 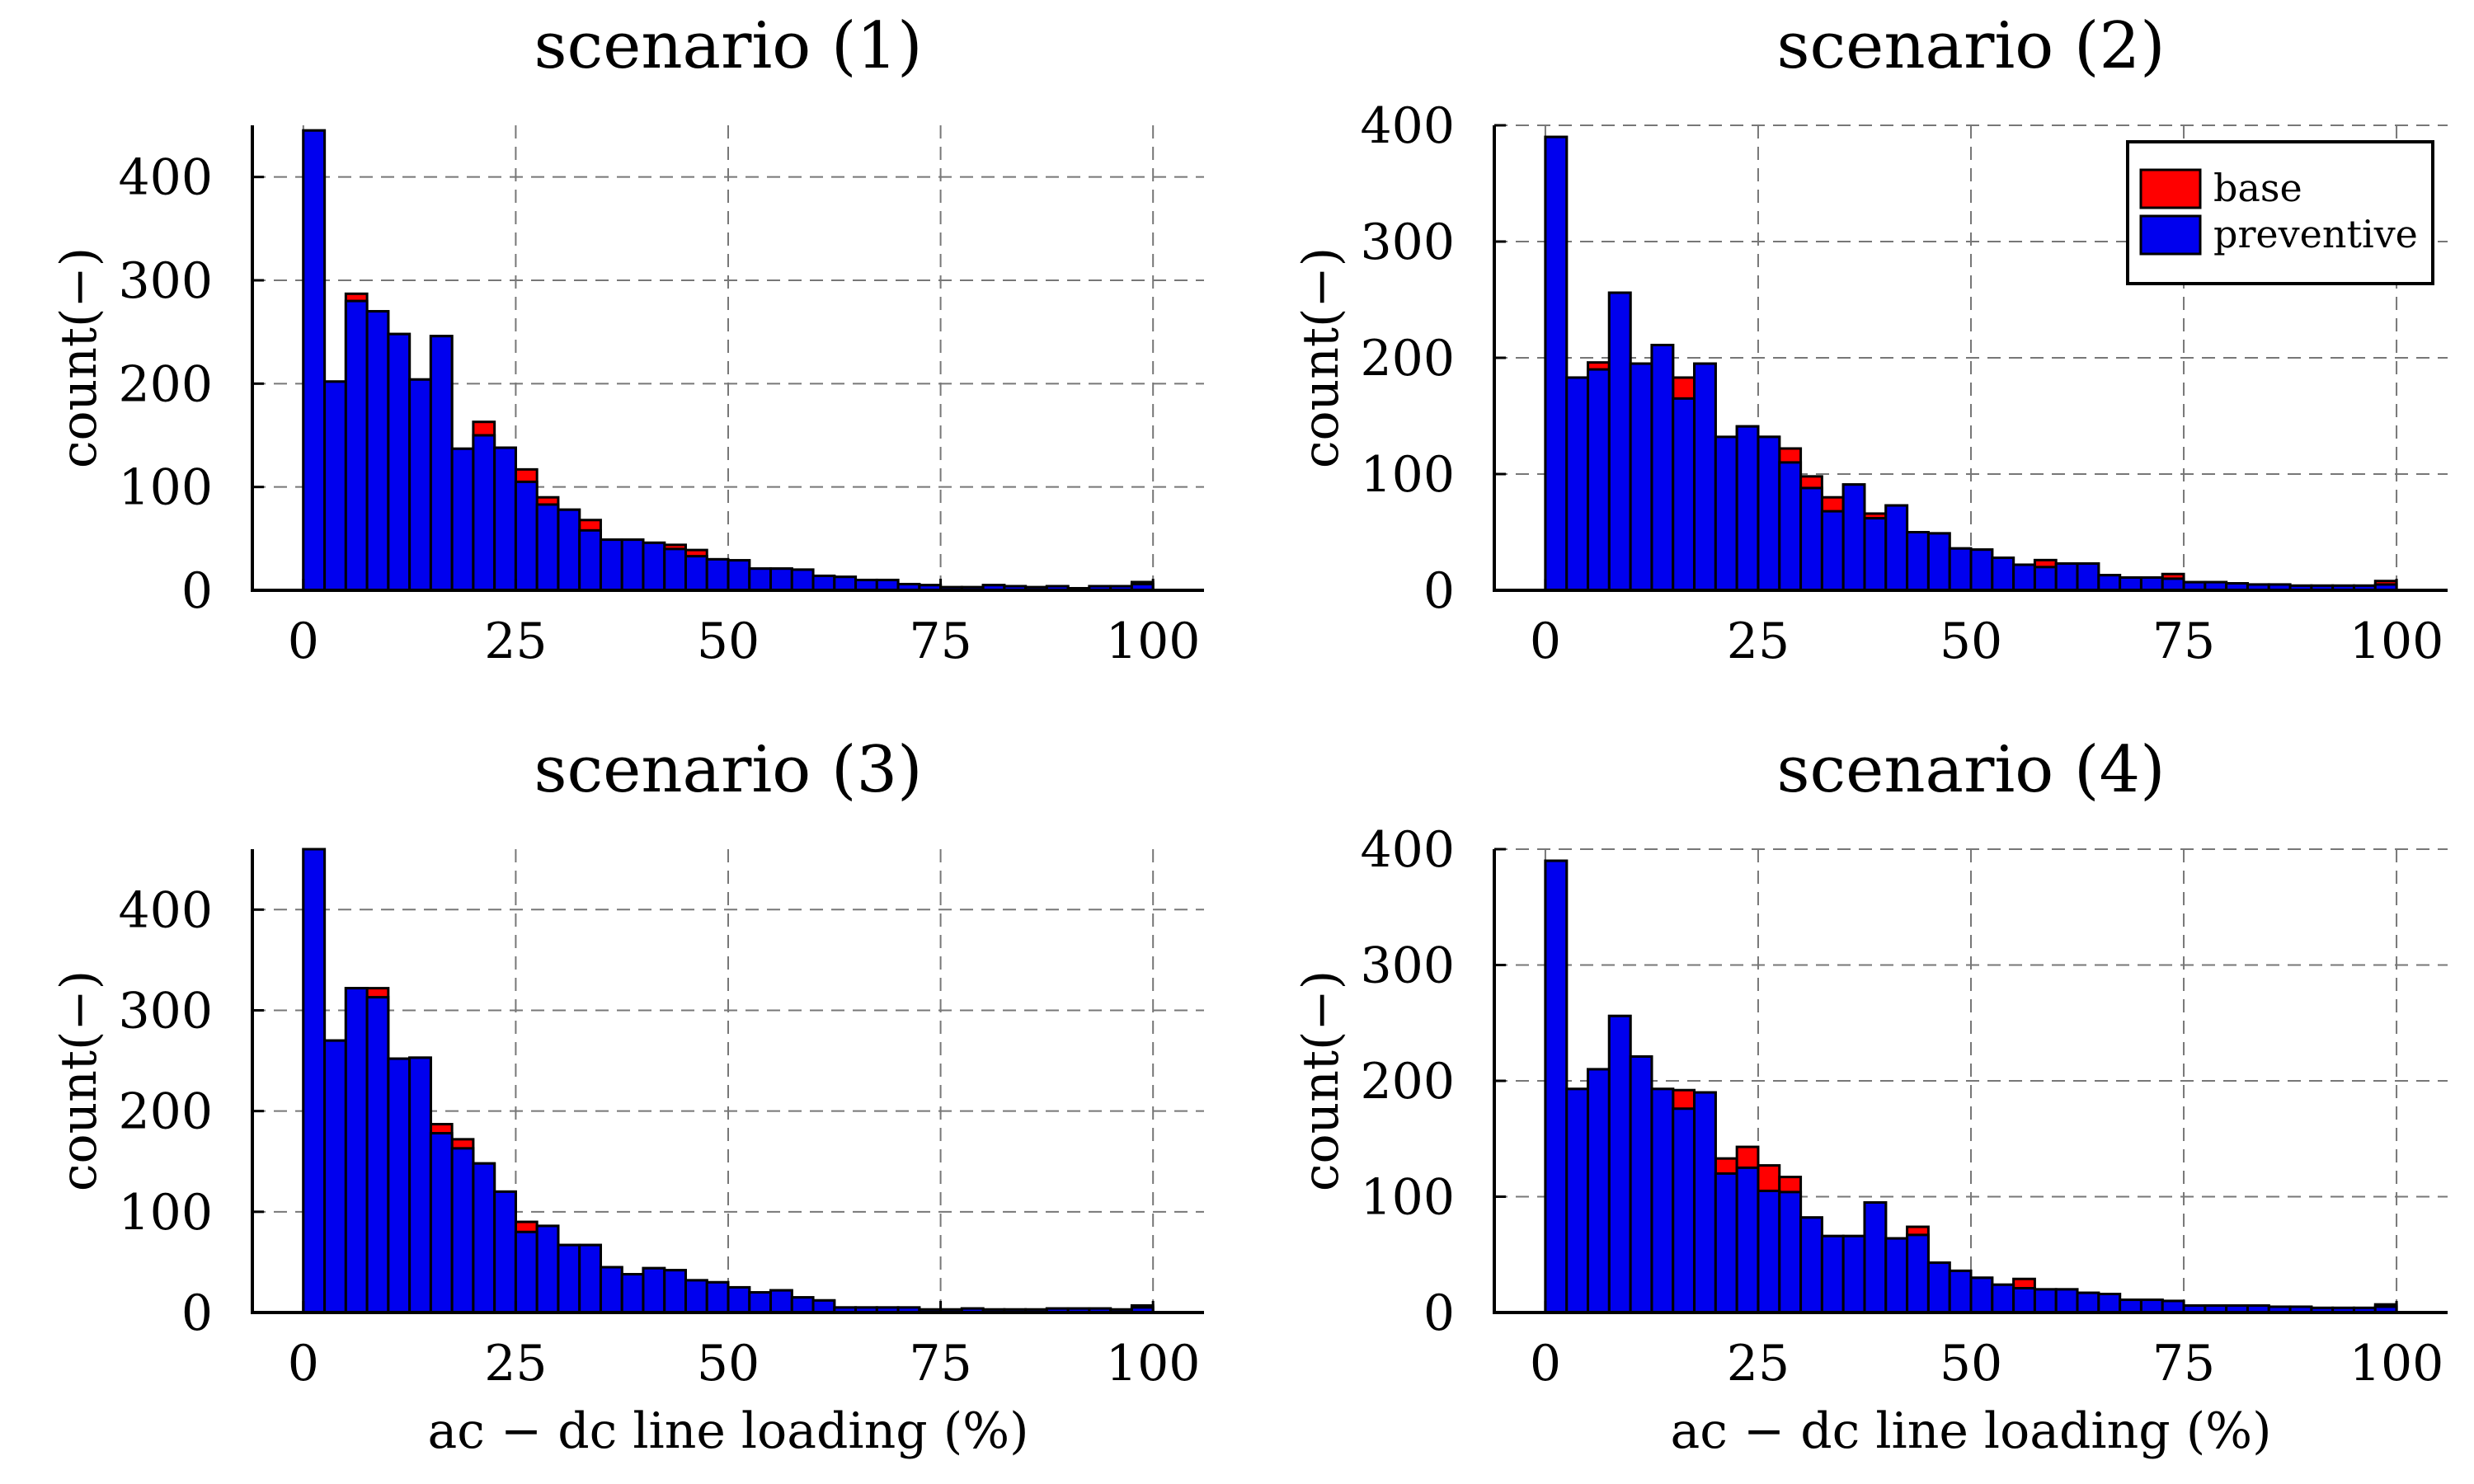 What do you see at coordinates (2257, 188) in the screenshot?
I see `legend-label-base: base` at bounding box center [2257, 188].